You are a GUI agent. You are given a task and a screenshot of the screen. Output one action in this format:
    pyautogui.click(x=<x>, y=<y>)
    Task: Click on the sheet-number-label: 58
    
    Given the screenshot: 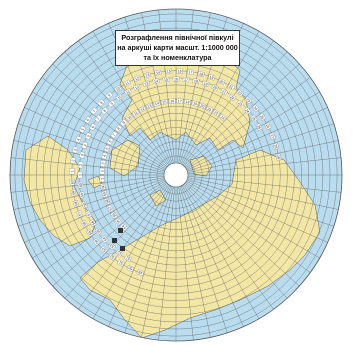 What is the action you would take?
    pyautogui.click(x=84, y=204)
    